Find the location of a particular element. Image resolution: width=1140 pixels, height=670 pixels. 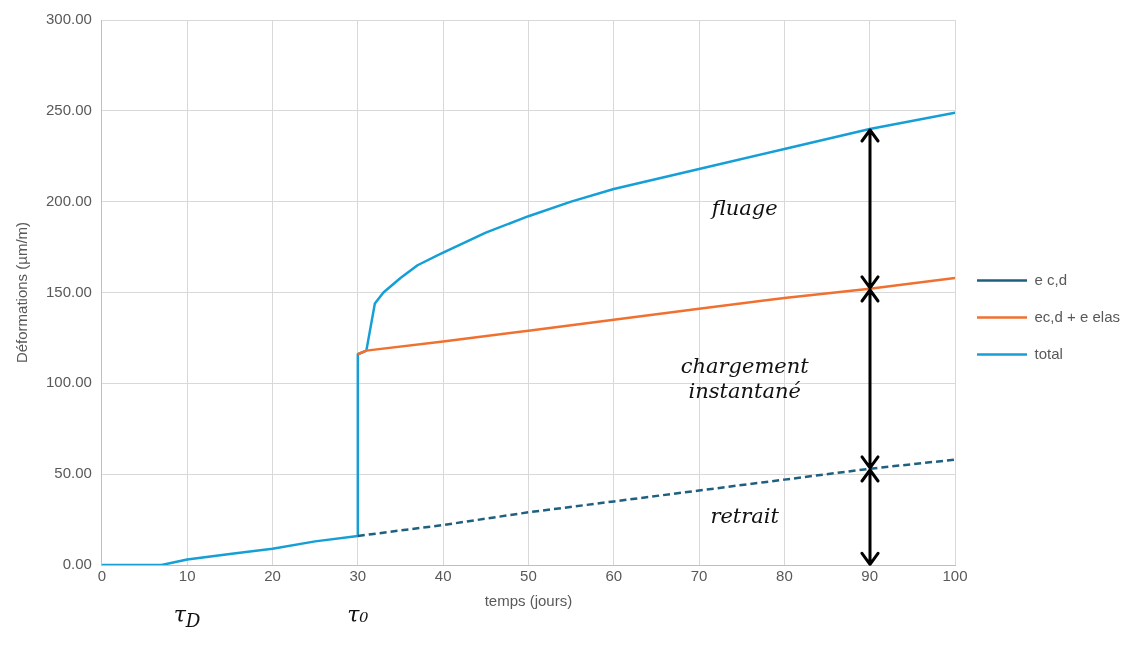

x-tick-label: 40 is located at coordinates (443, 576).